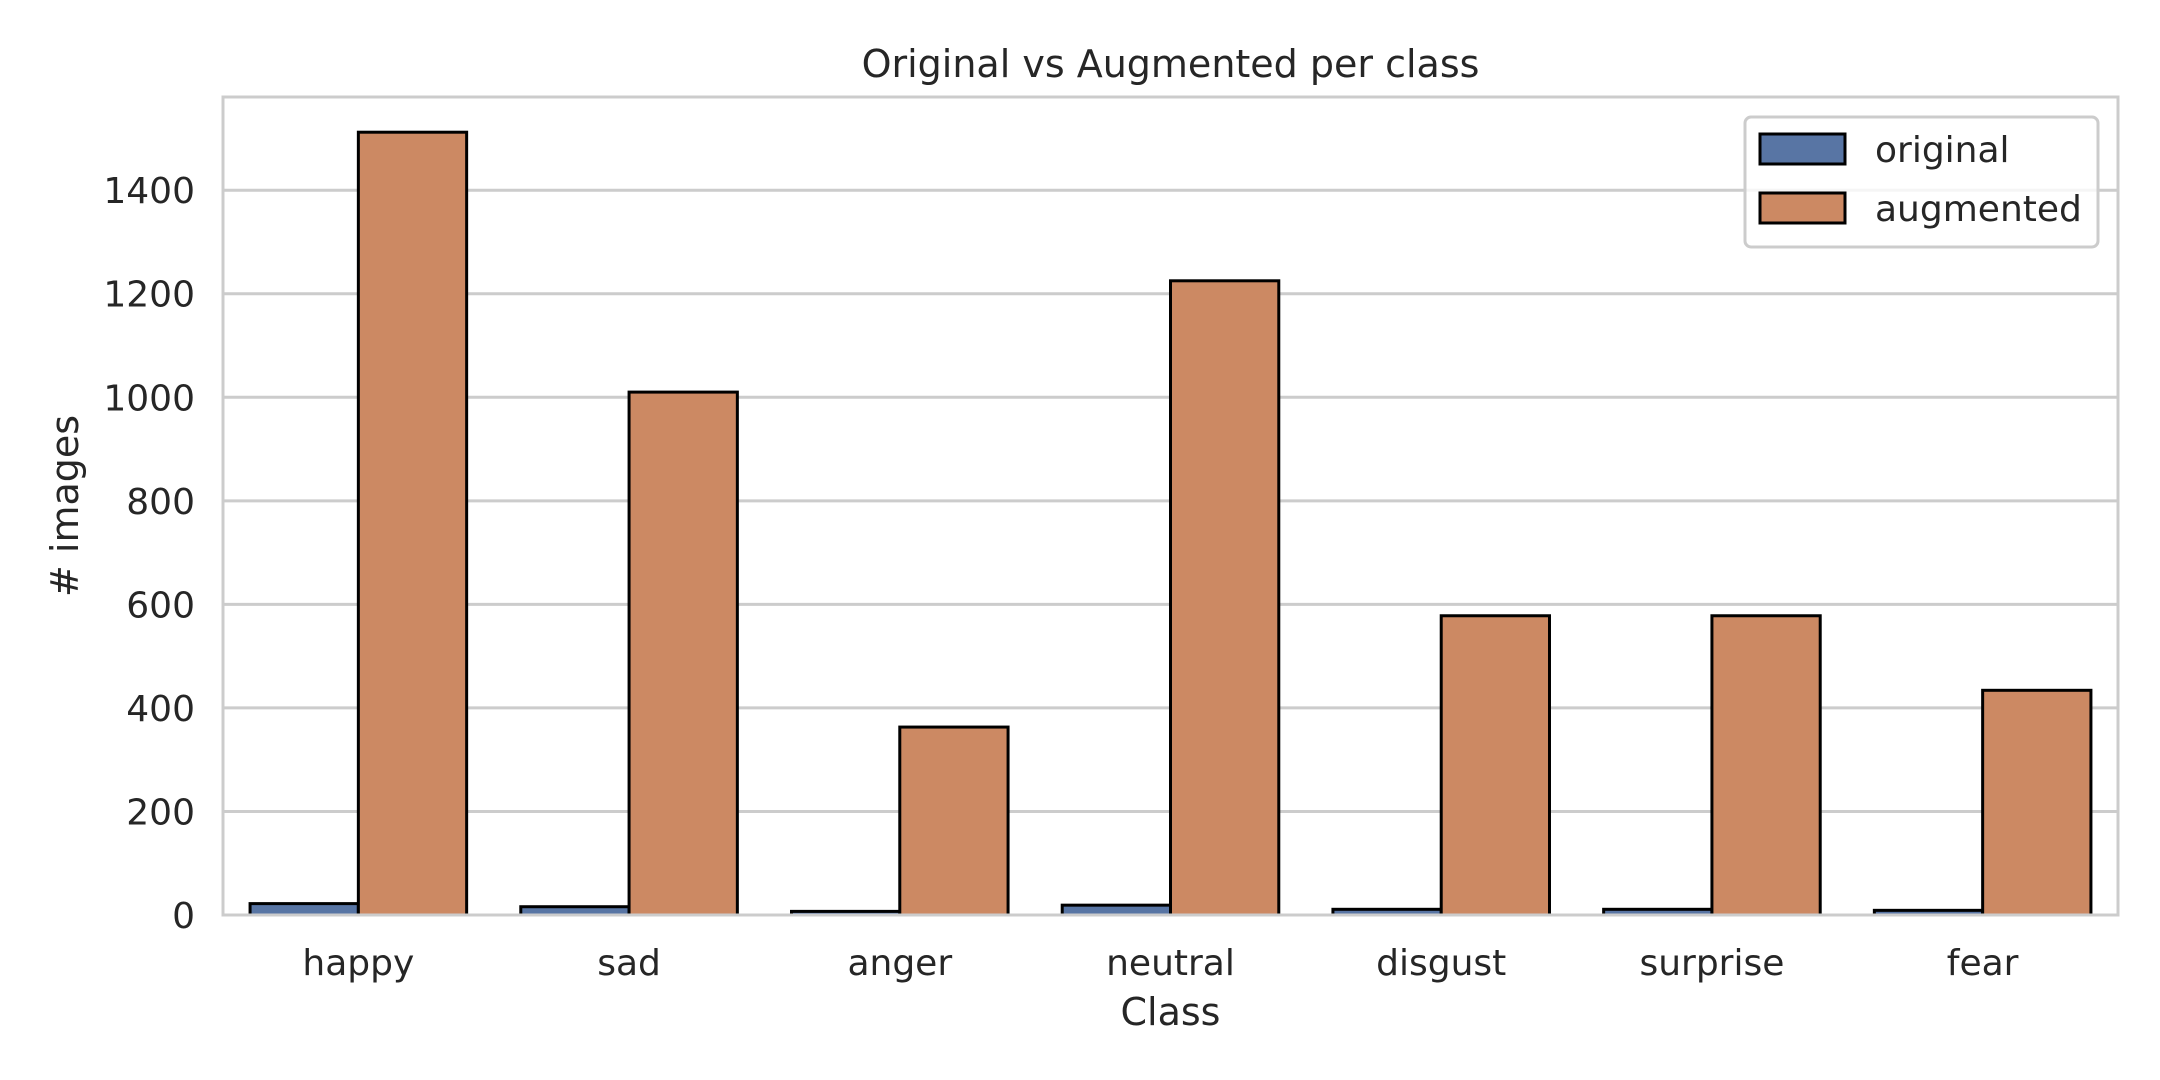 The width and height of the screenshot is (2160, 1080). Describe the element at coordinates (1921, 182) in the screenshot. I see `legend: original augmented` at that location.